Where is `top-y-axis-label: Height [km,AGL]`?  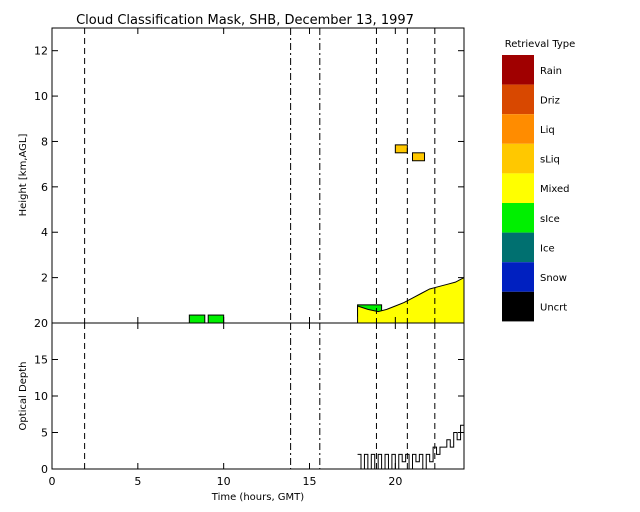 top-y-axis-label: Height [km,AGL] is located at coordinates (23, 175).